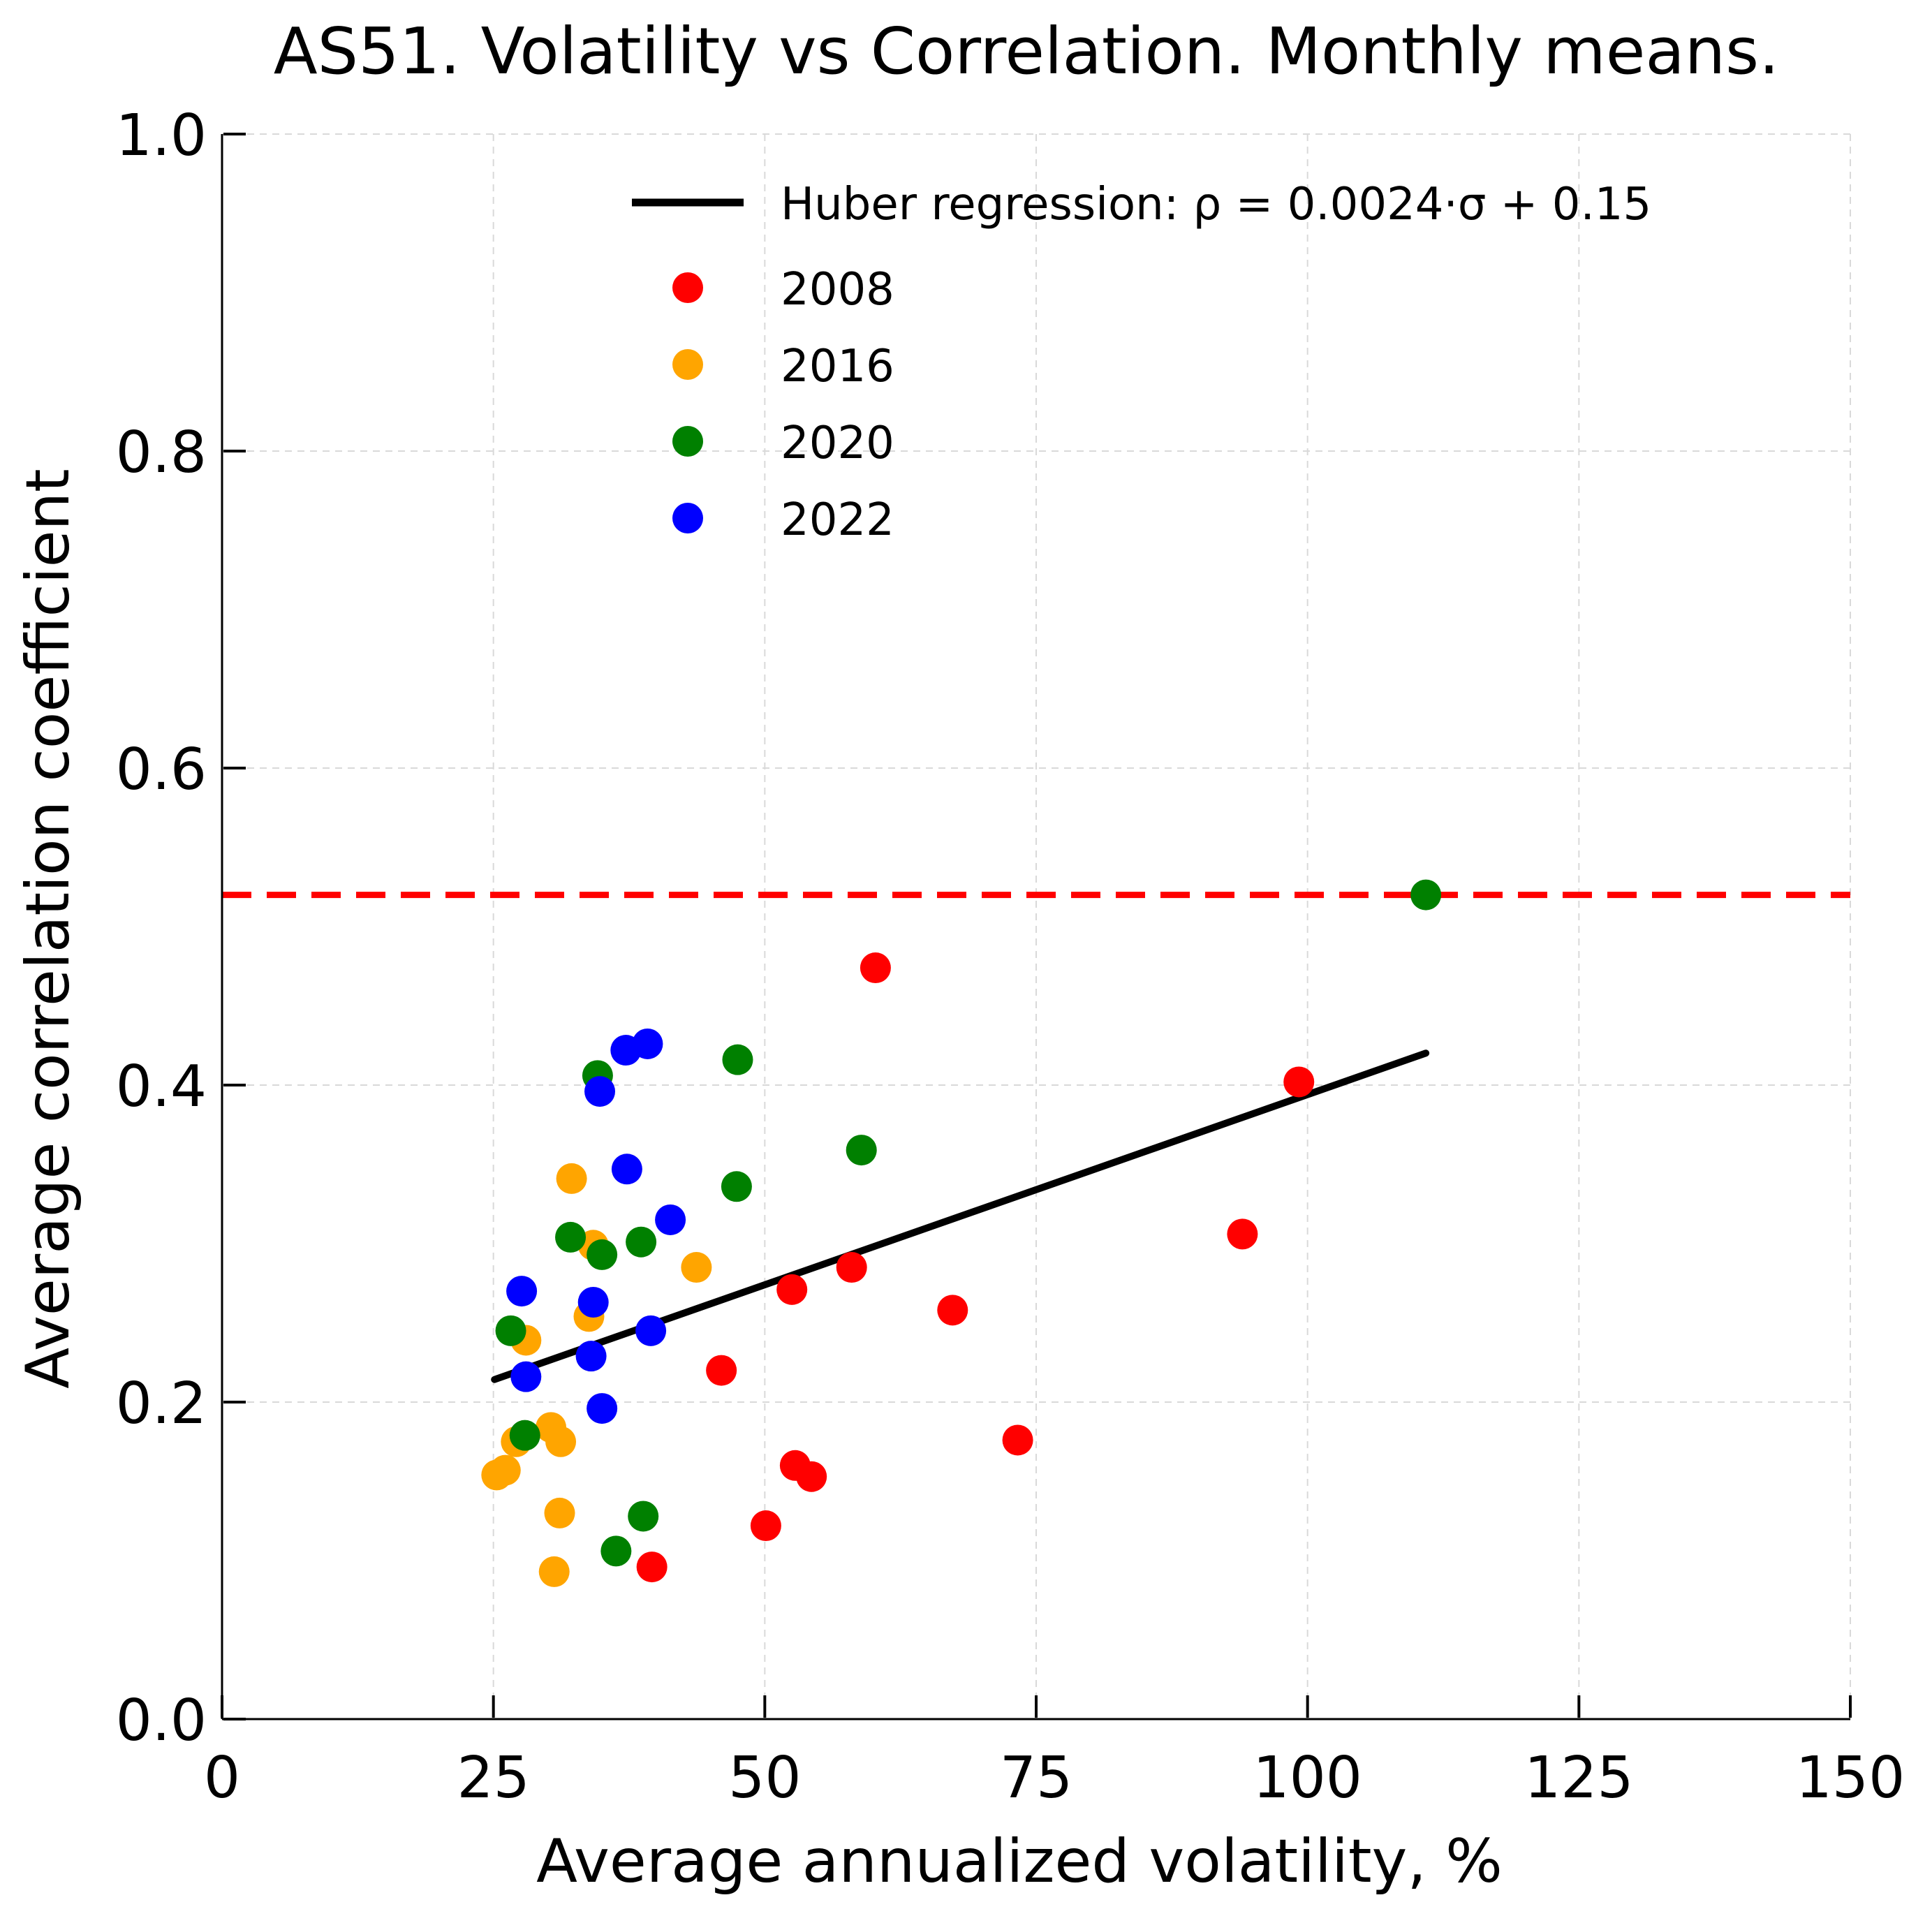 Image resolution: width=1932 pixels, height=1916 pixels. I want to click on y-tick-label: 0.8, so click(161, 453).